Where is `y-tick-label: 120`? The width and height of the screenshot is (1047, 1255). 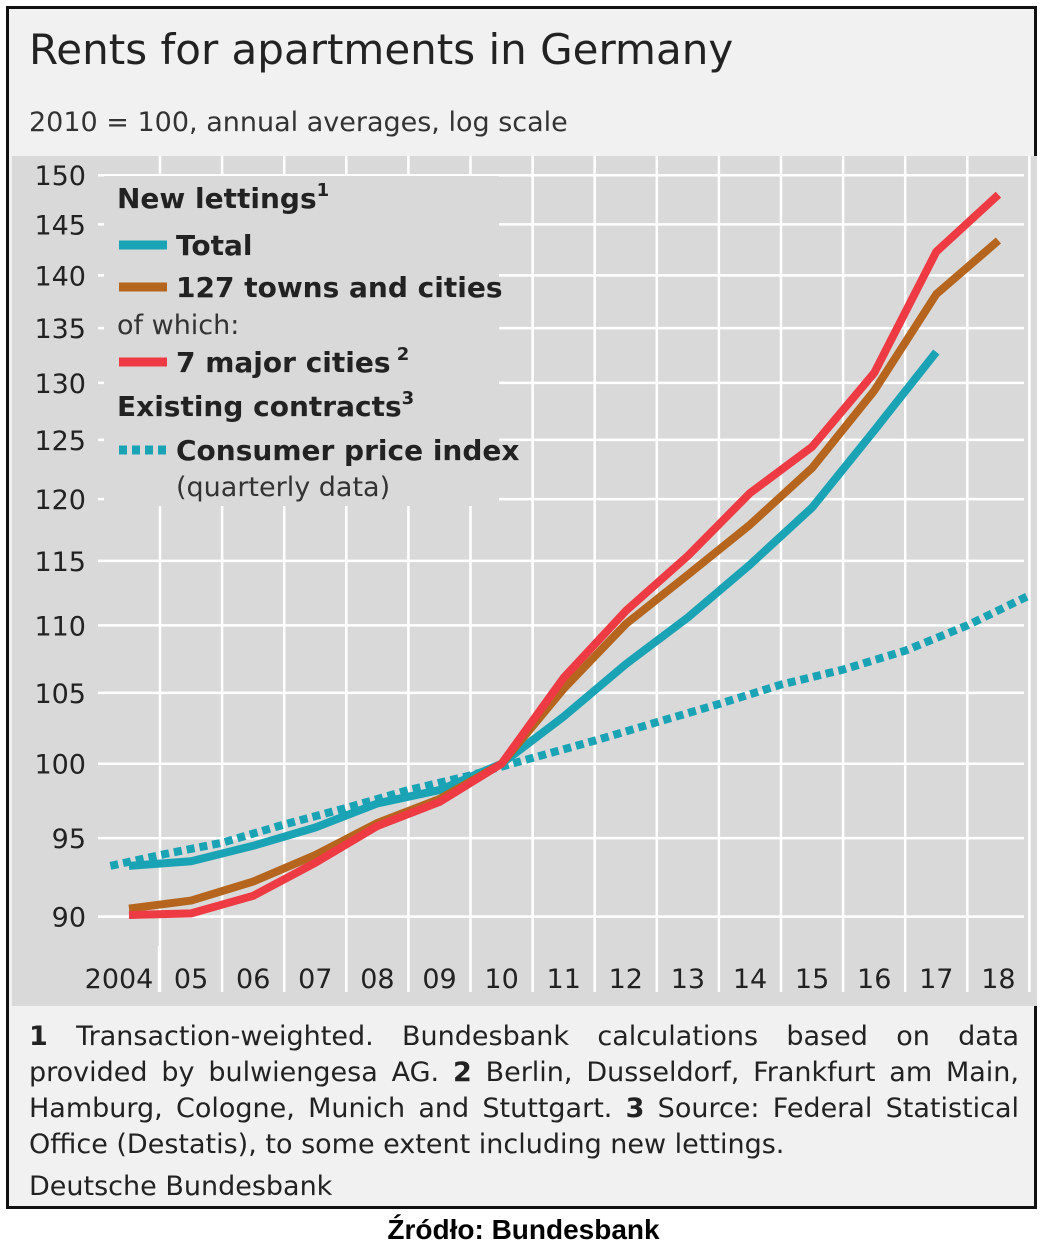 y-tick-label: 120 is located at coordinates (60, 500).